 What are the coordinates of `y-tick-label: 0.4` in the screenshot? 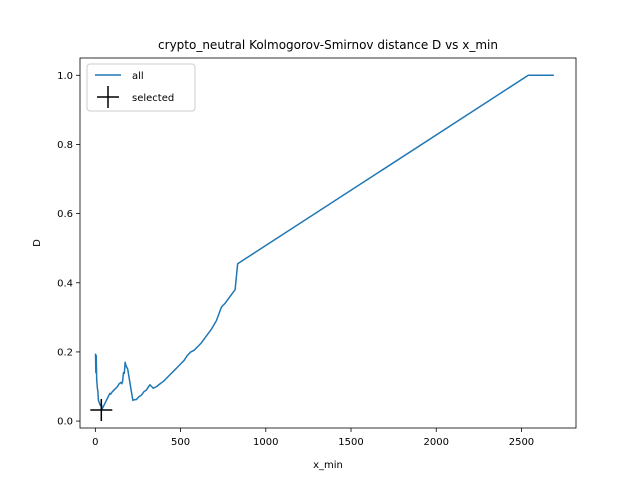 It's located at (65, 283).